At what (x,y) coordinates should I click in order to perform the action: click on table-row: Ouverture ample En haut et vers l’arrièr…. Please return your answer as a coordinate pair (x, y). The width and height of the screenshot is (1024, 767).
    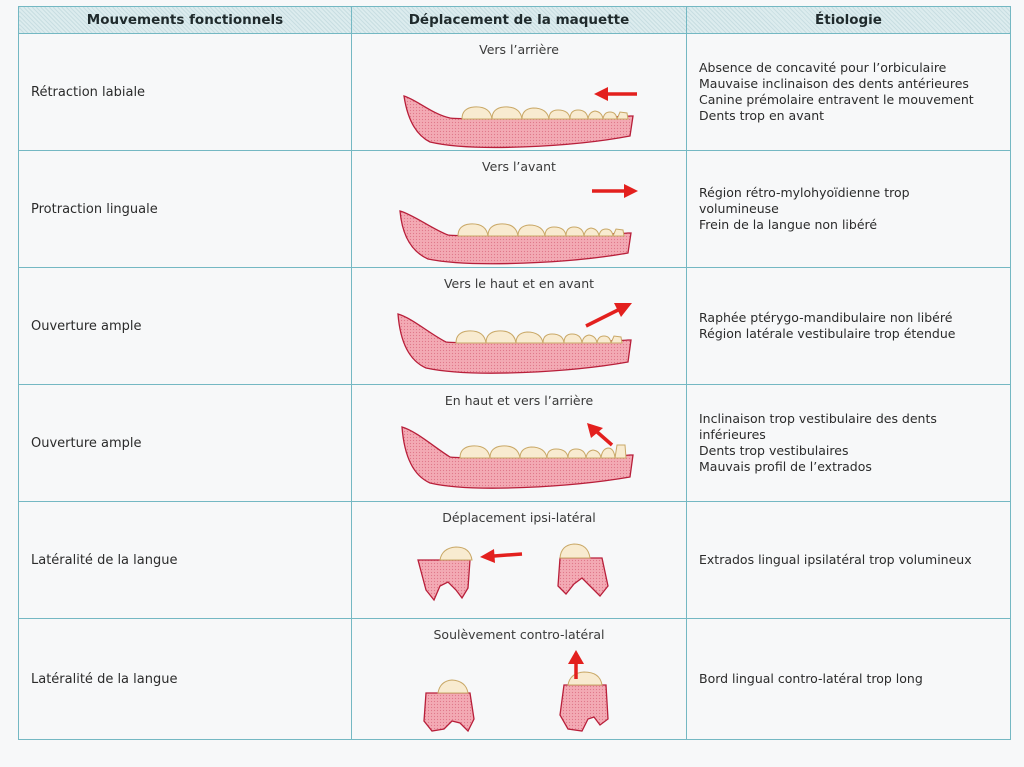
    Looking at the image, I should click on (514, 443).